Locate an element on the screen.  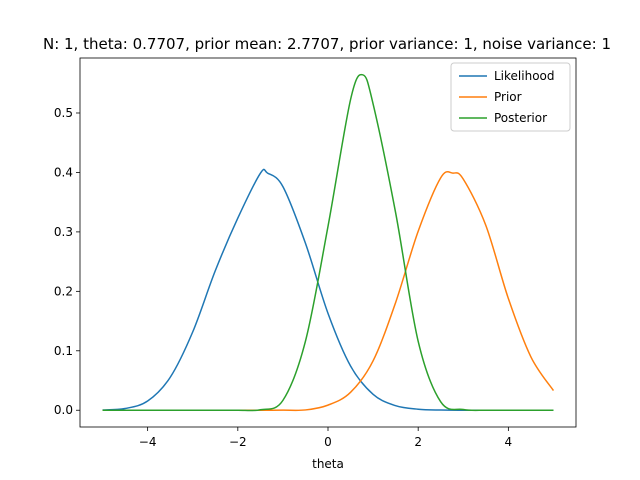
legend: Likelihood Prior Posterior is located at coordinates (510, 97).